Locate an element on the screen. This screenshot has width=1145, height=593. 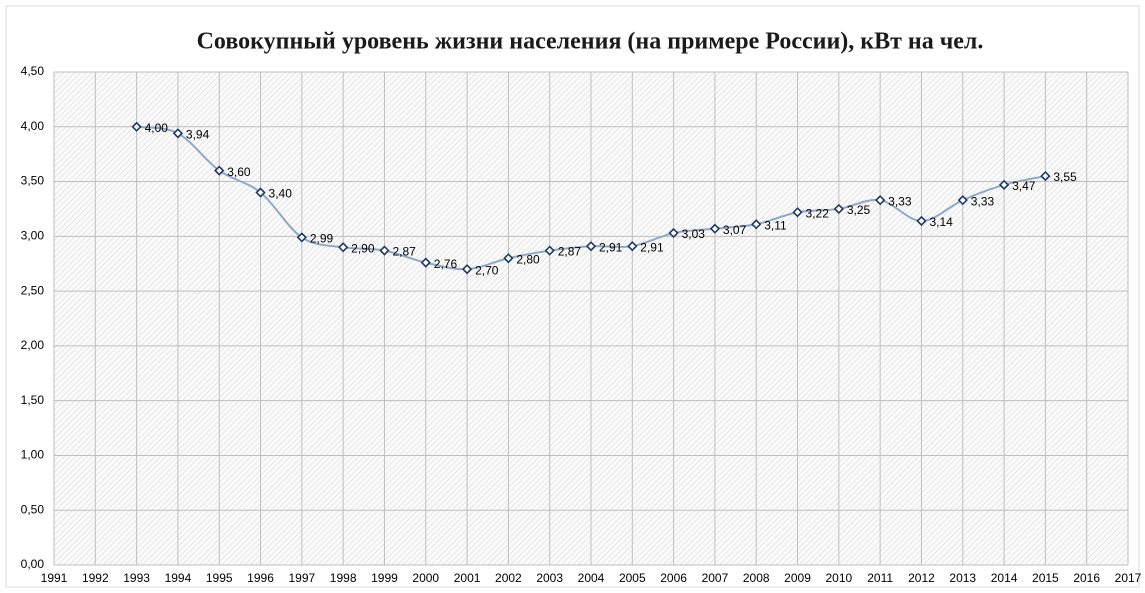
x-tick-label: 1993 is located at coordinates (136, 578).